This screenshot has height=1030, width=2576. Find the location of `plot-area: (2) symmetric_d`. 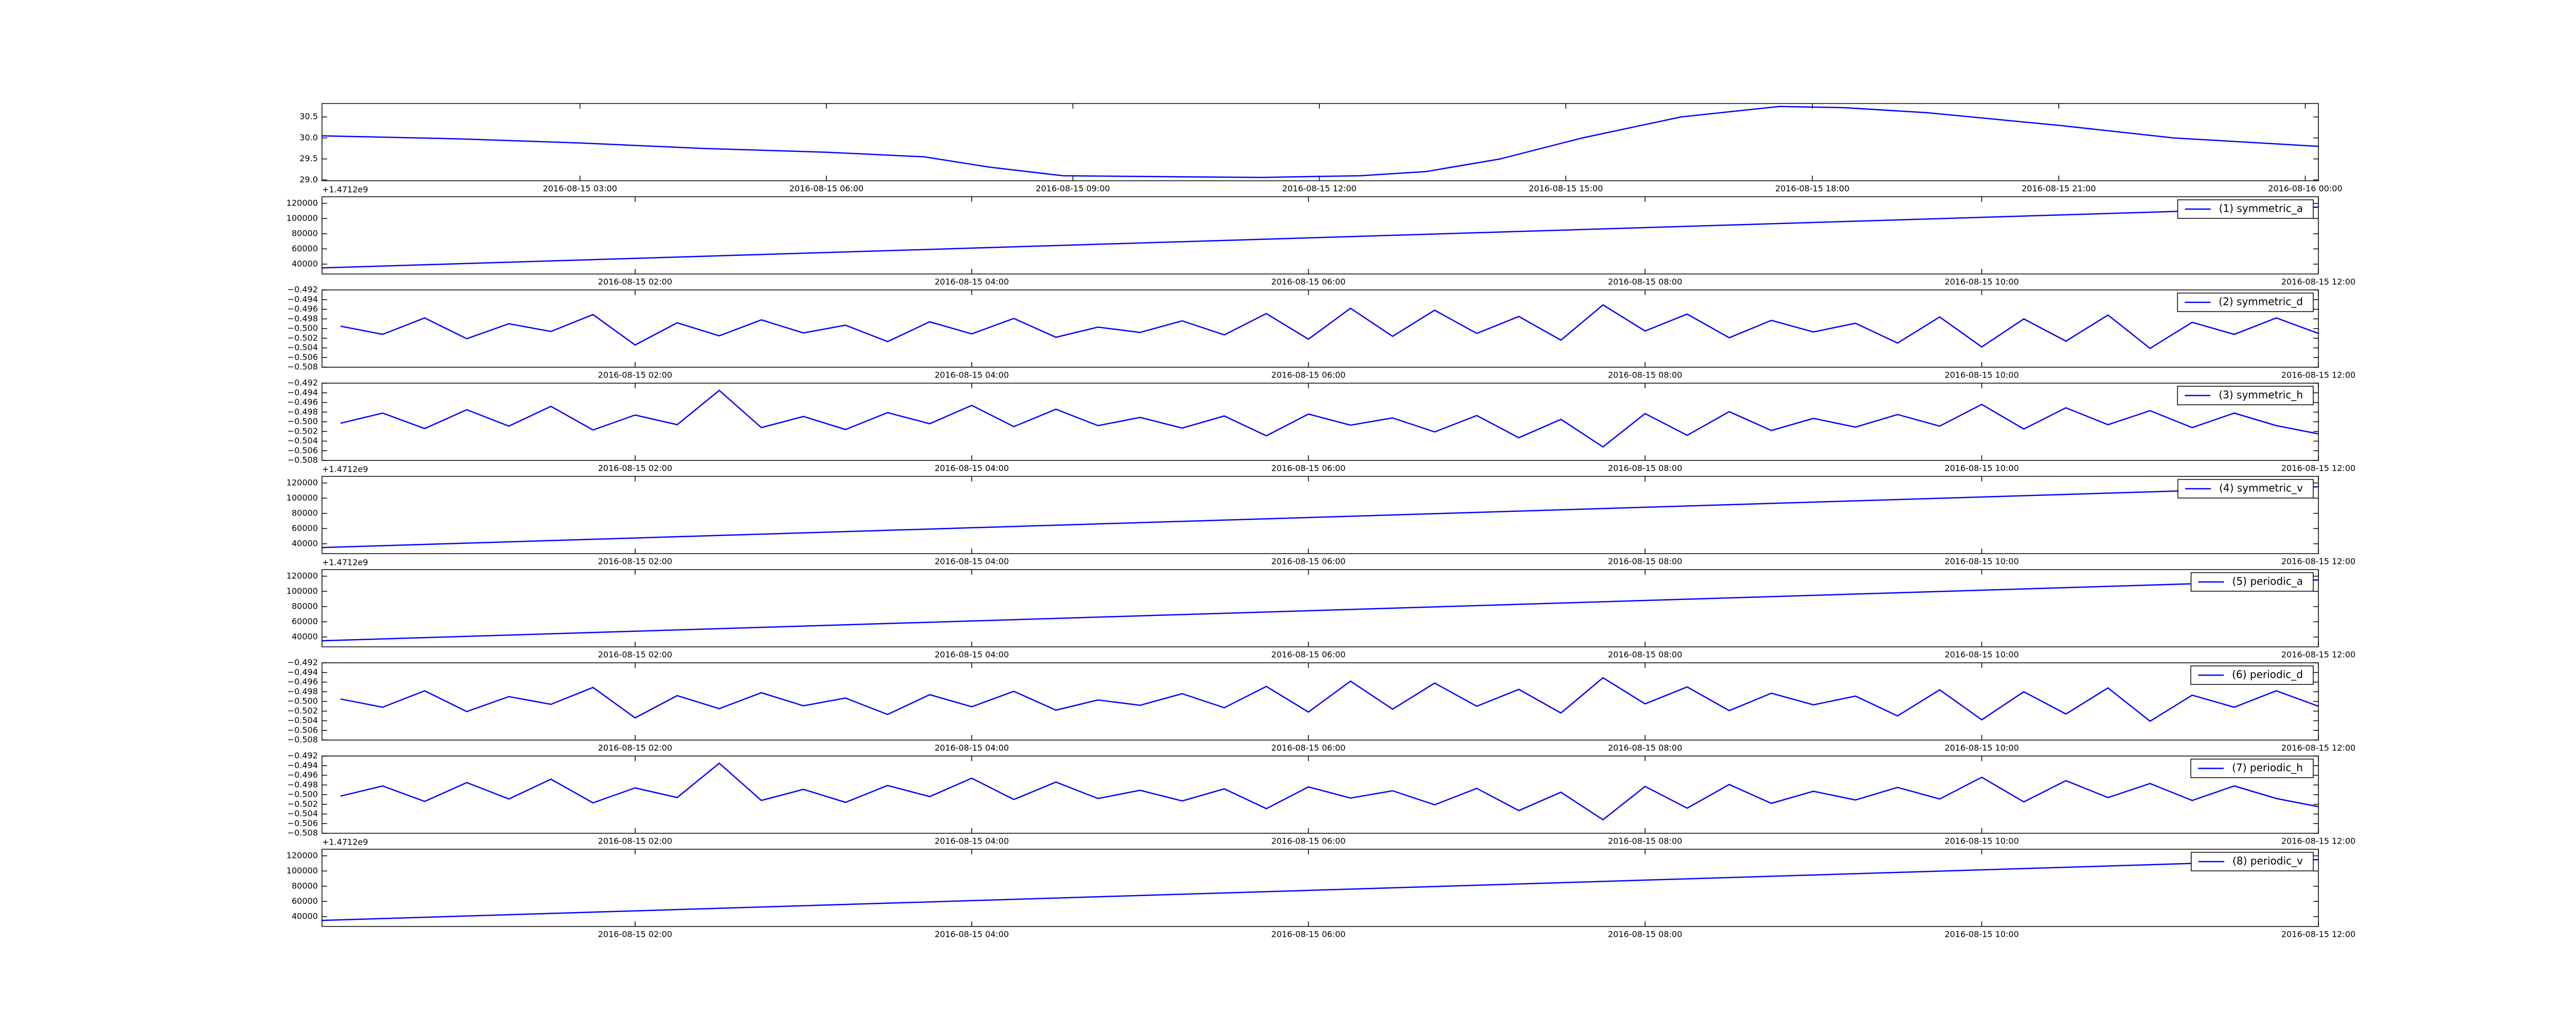

plot-area: (2) symmetric_d is located at coordinates (1329, 321).